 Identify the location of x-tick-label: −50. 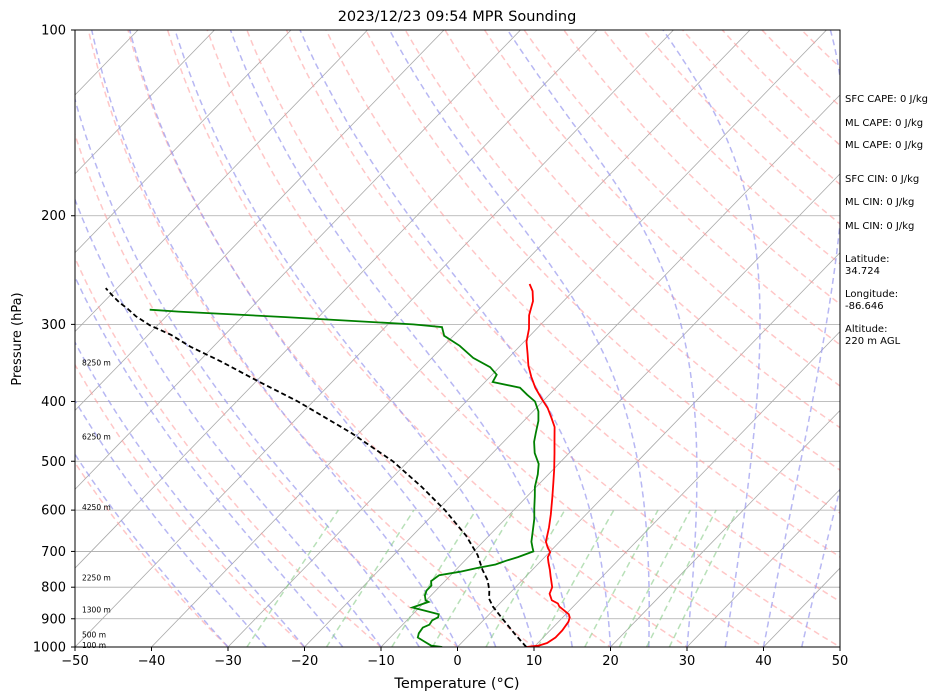
(74, 661).